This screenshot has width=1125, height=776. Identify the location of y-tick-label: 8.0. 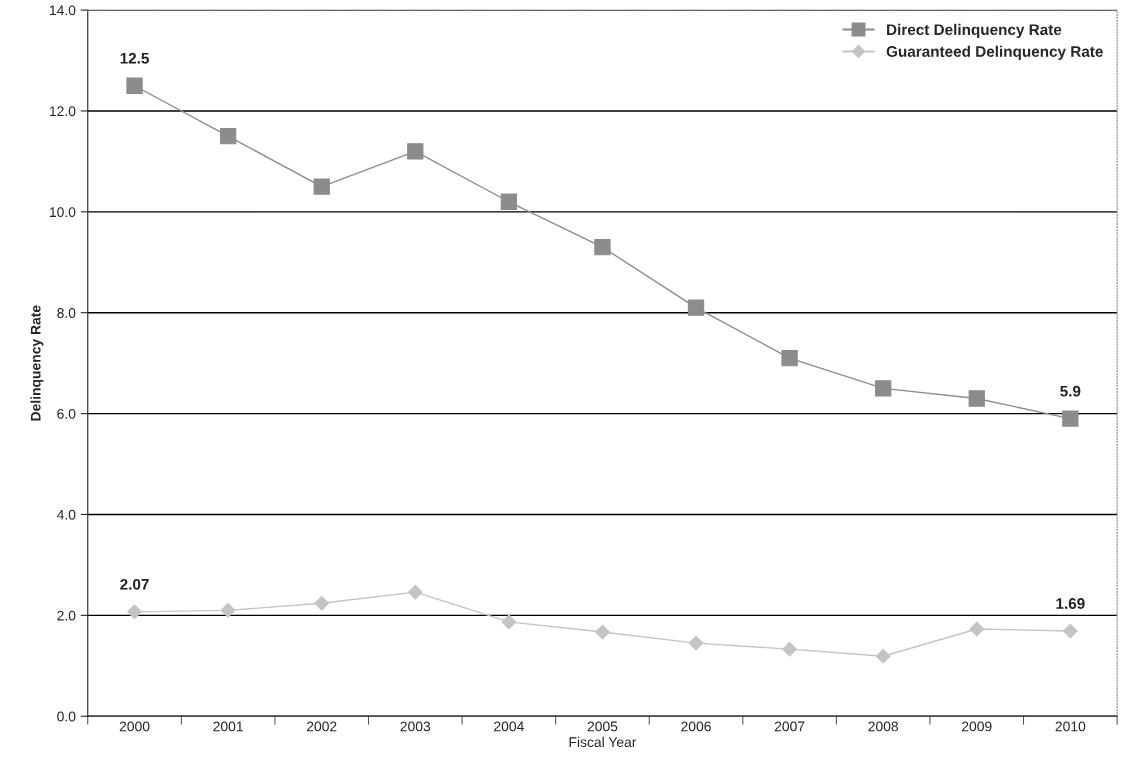
(66, 313).